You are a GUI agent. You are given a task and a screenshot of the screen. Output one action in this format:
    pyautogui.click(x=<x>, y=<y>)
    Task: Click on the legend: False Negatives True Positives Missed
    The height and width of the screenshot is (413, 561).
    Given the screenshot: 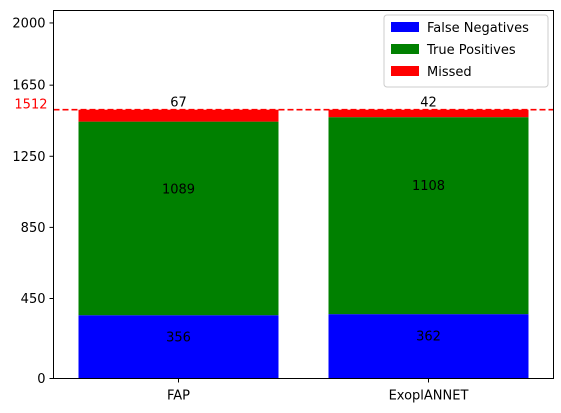 What is the action you would take?
    pyautogui.click(x=466, y=51)
    